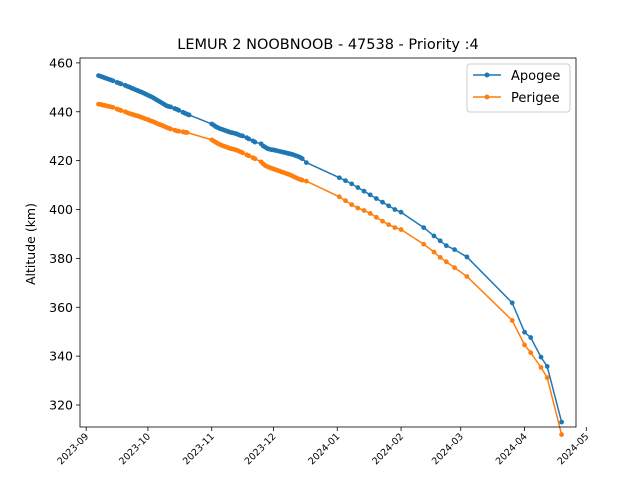 This screenshot has width=640, height=480. What do you see at coordinates (487, 75) in the screenshot?
I see `legend-apogee-marker` at bounding box center [487, 75].